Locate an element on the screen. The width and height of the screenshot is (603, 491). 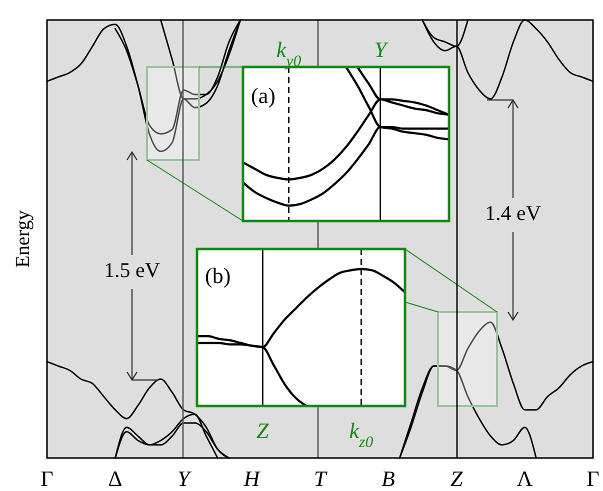
x-tick-label: T is located at coordinates (321, 478).